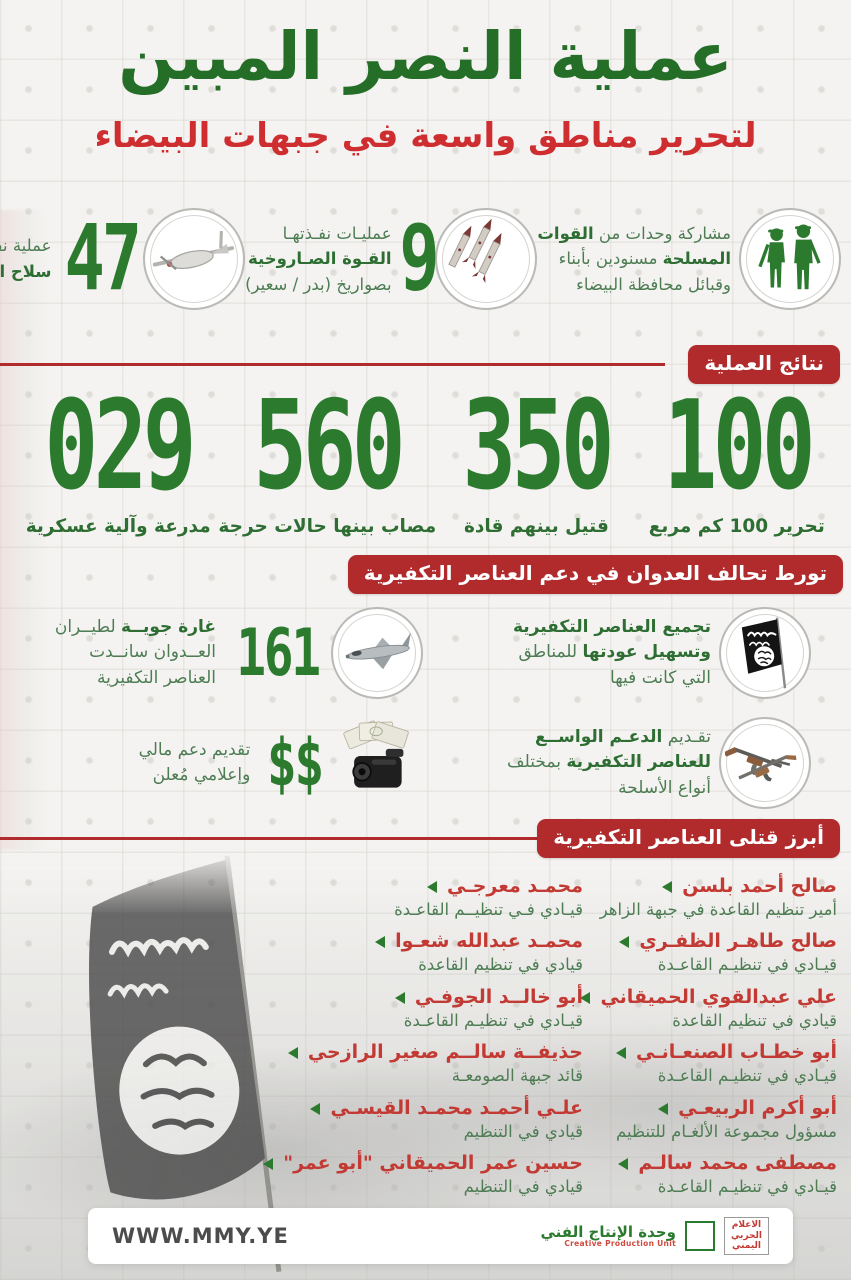 Image resolution: width=851 pixels, height=1280 pixels. What do you see at coordinates (194, 762) in the screenshot?
I see `support-funding-text: تقديم دعم مالي وإعلامي مُعلن` at bounding box center [194, 762].